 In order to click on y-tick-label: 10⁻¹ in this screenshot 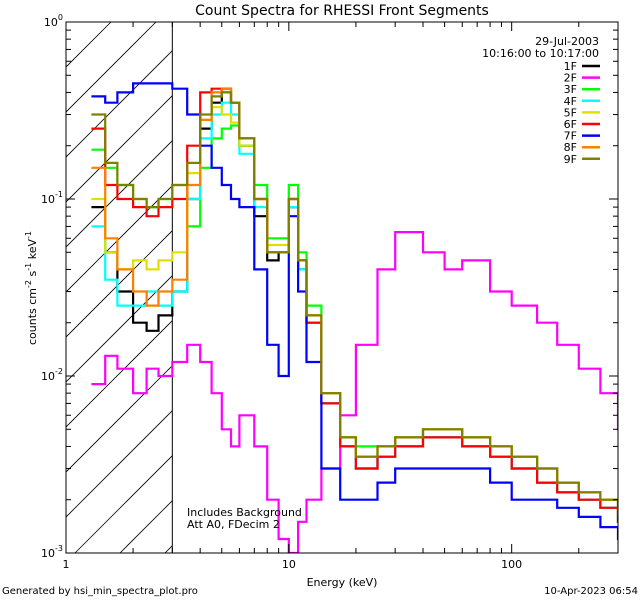, I will do `click(52, 198)`.